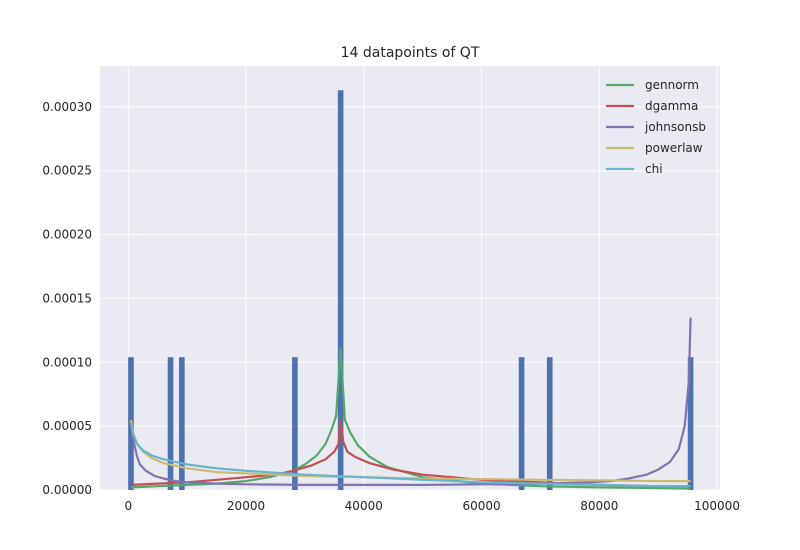 Image resolution: width=800 pixels, height=550 pixels. Describe the element at coordinates (654, 169) in the screenshot. I see `legend-label-chi: chi` at that location.